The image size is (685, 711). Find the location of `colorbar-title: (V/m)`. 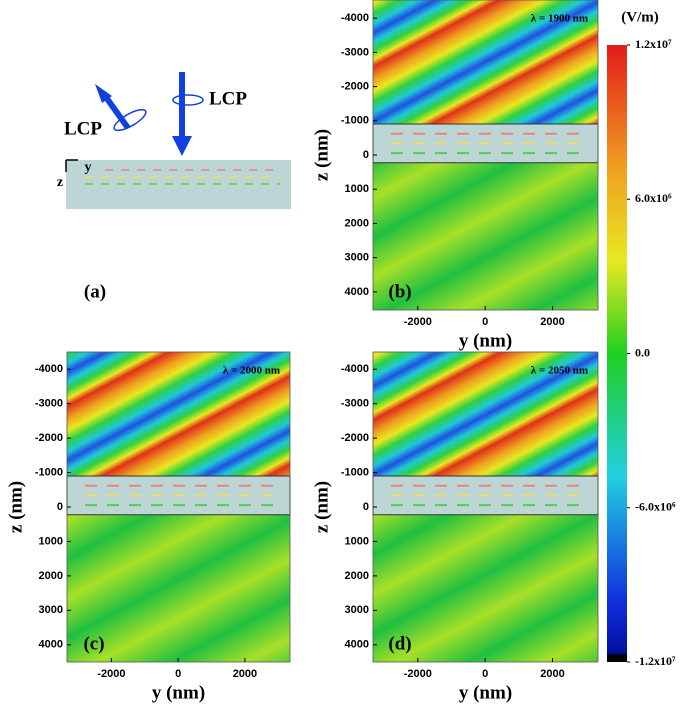

colorbar-title: (V/m) is located at coordinates (640, 17).